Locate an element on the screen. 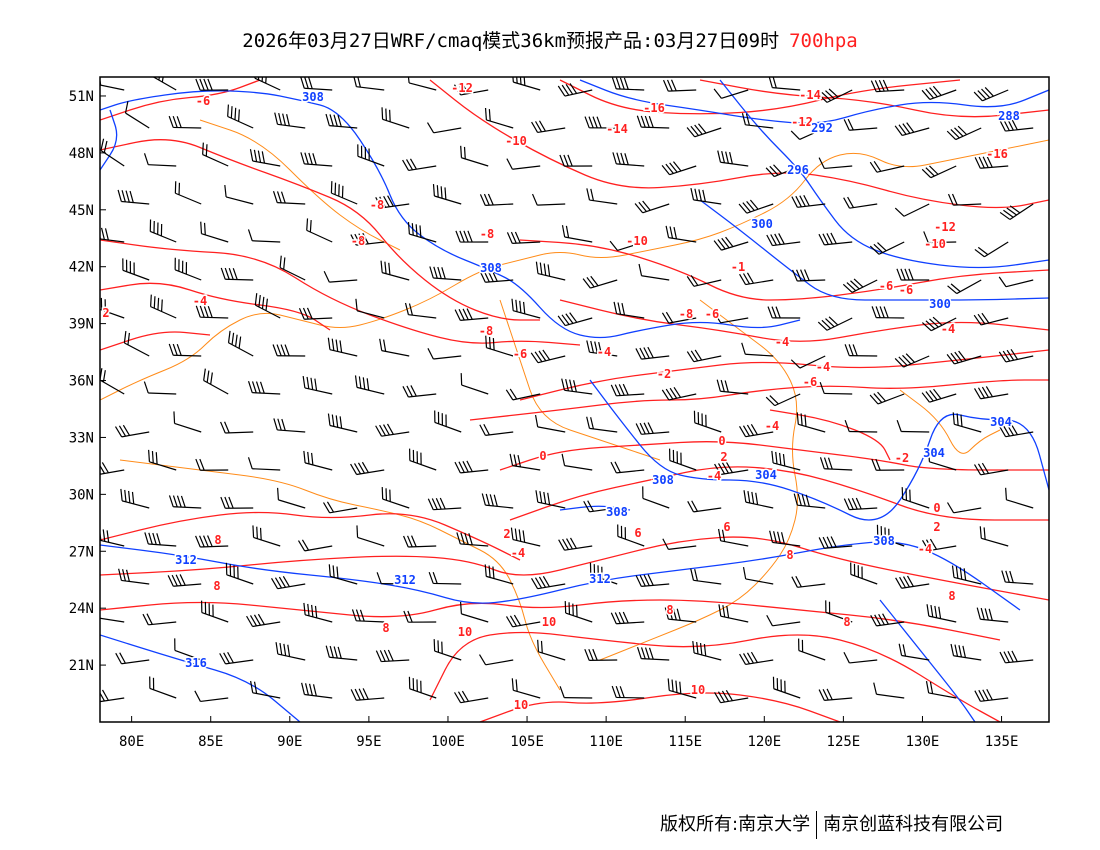 This screenshot has width=1100, height=850. lon-tick-label: 85E is located at coordinates (210, 742).